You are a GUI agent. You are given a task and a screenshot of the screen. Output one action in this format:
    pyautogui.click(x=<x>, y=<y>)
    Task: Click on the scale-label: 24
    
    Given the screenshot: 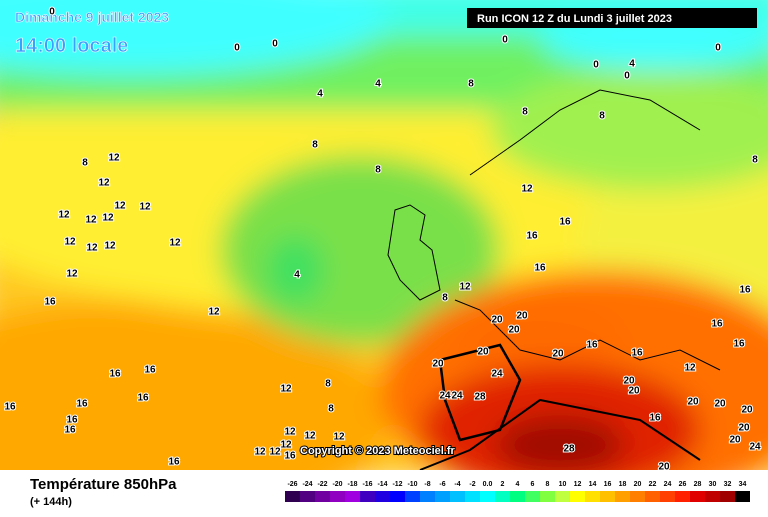 What is the action you would take?
    pyautogui.click(x=668, y=484)
    